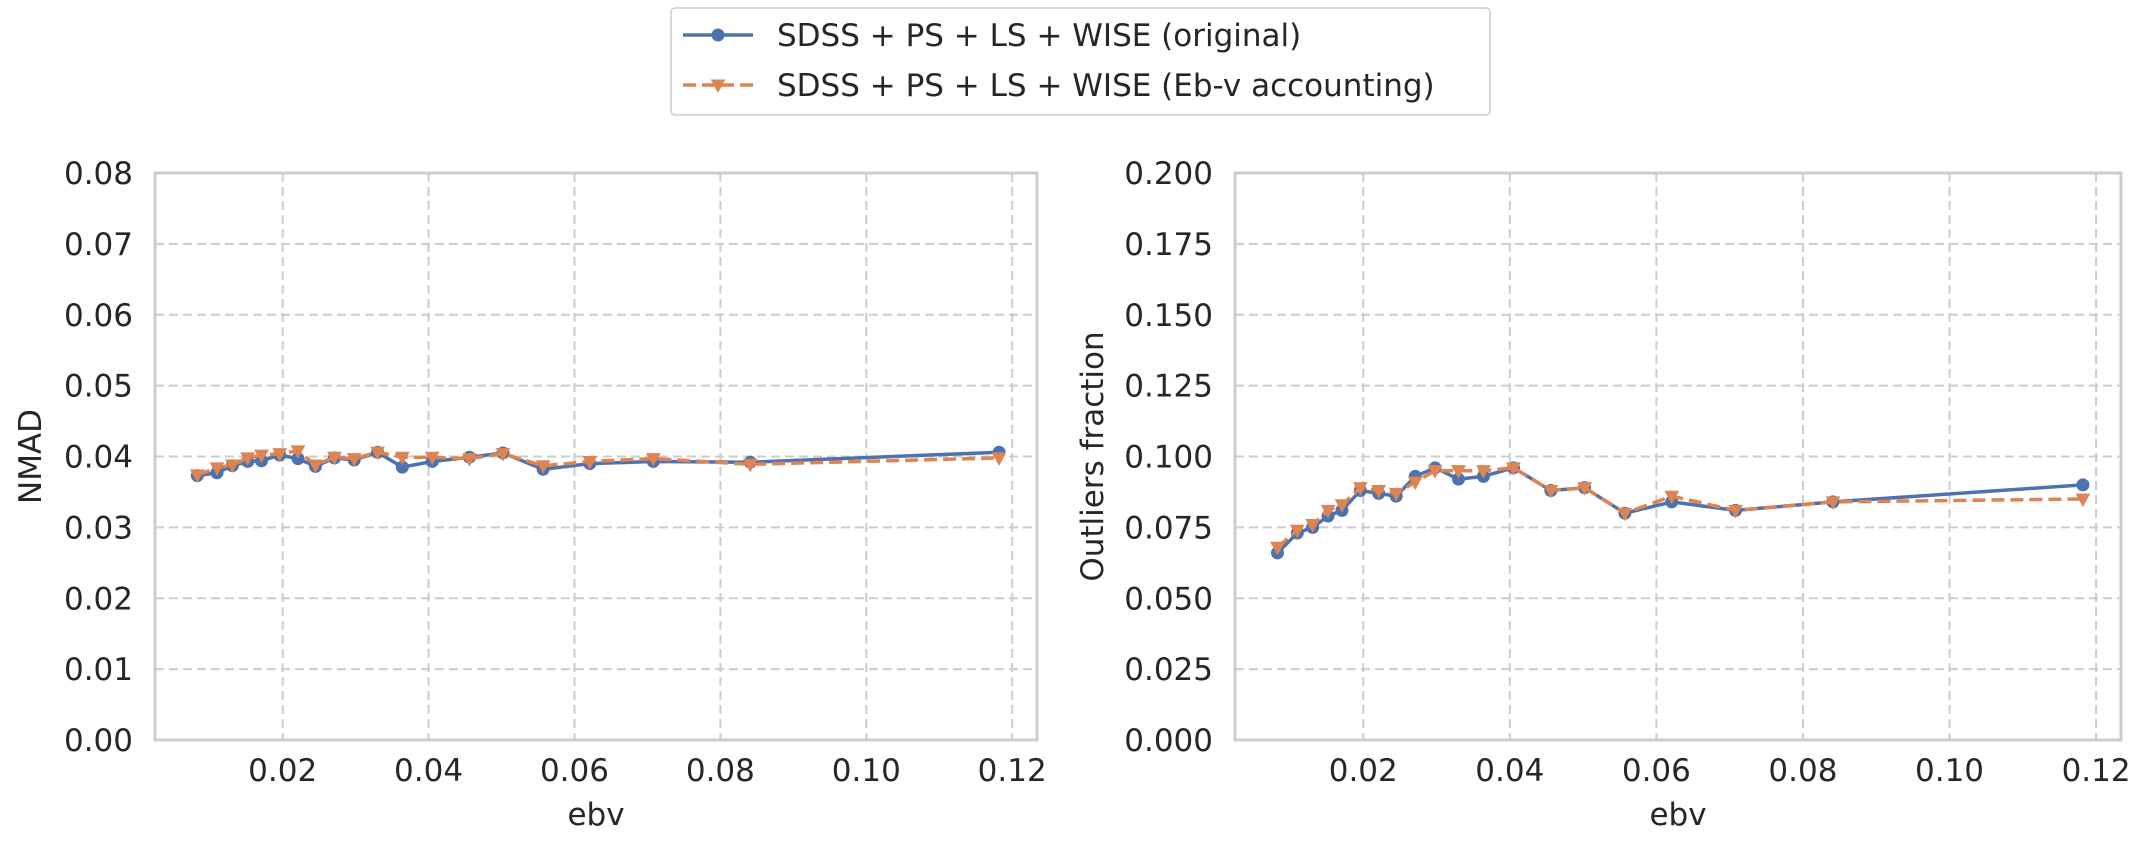  What do you see at coordinates (98, 599) in the screenshot?
I see `y-tick-label: 0.02` at bounding box center [98, 599].